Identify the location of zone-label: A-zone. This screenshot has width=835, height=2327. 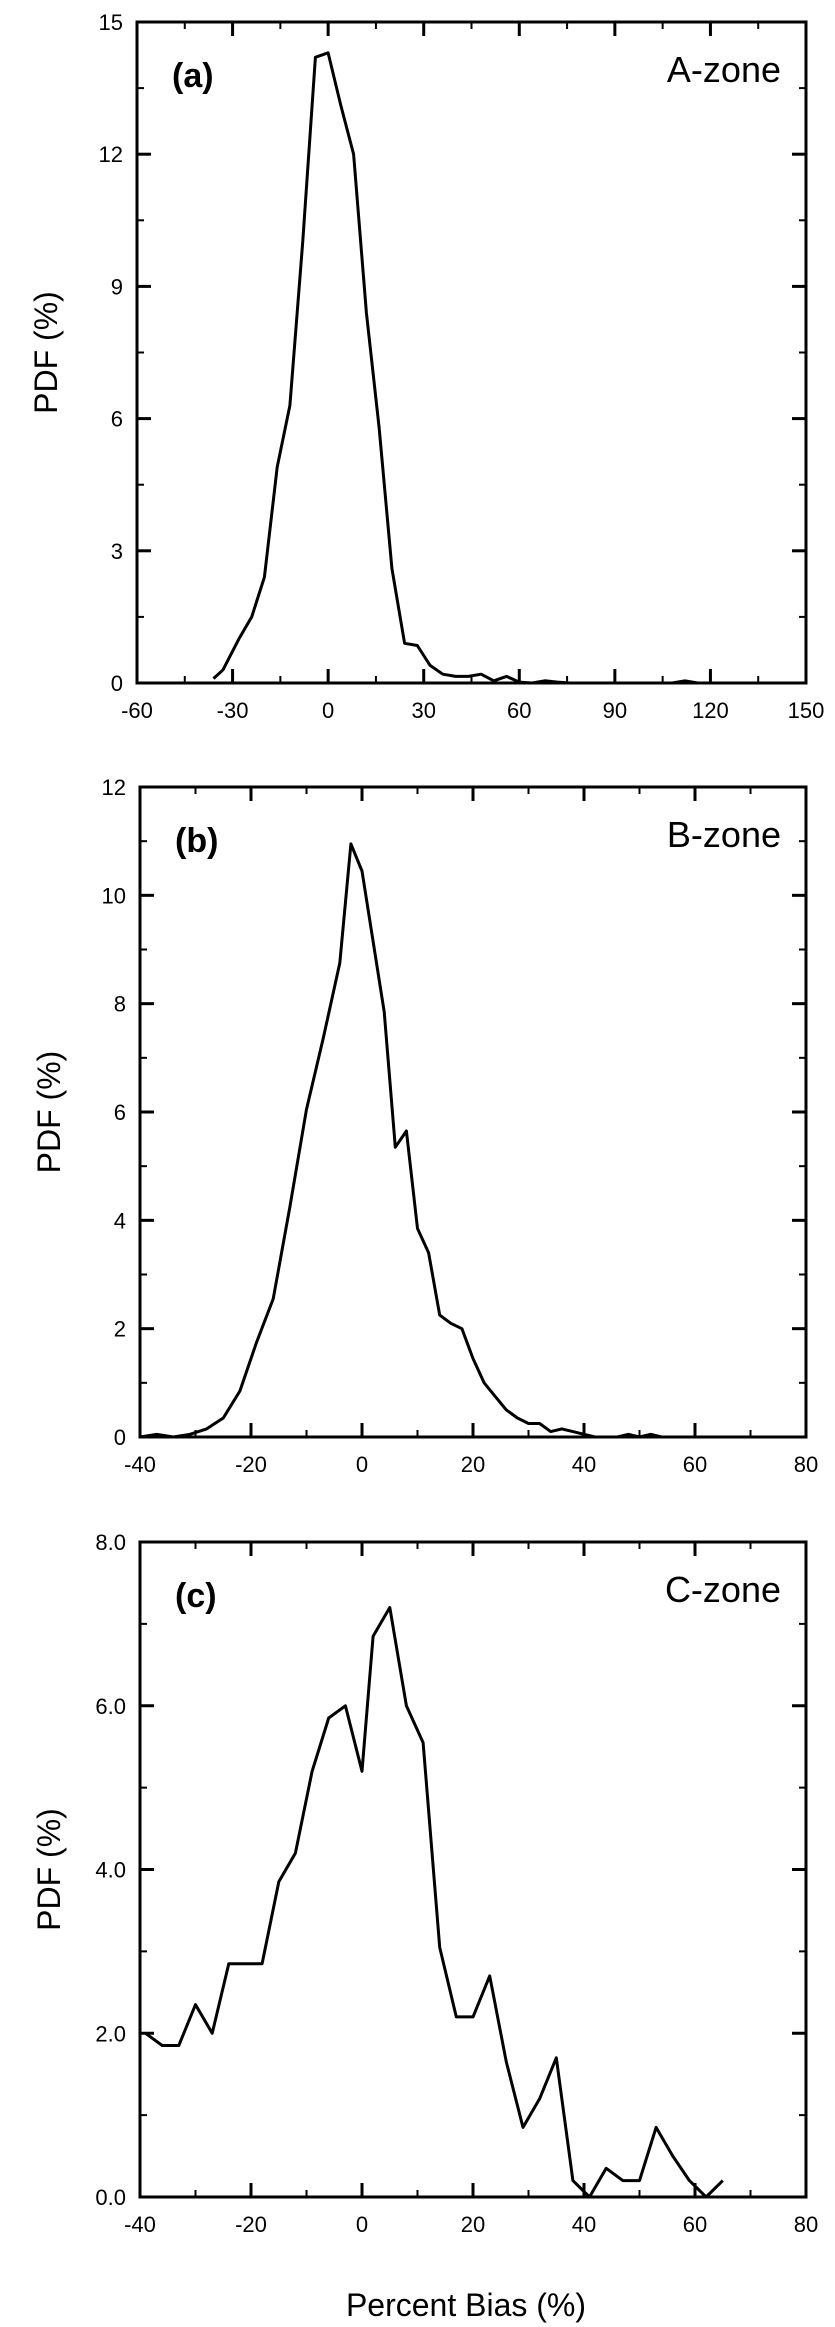
(724, 69).